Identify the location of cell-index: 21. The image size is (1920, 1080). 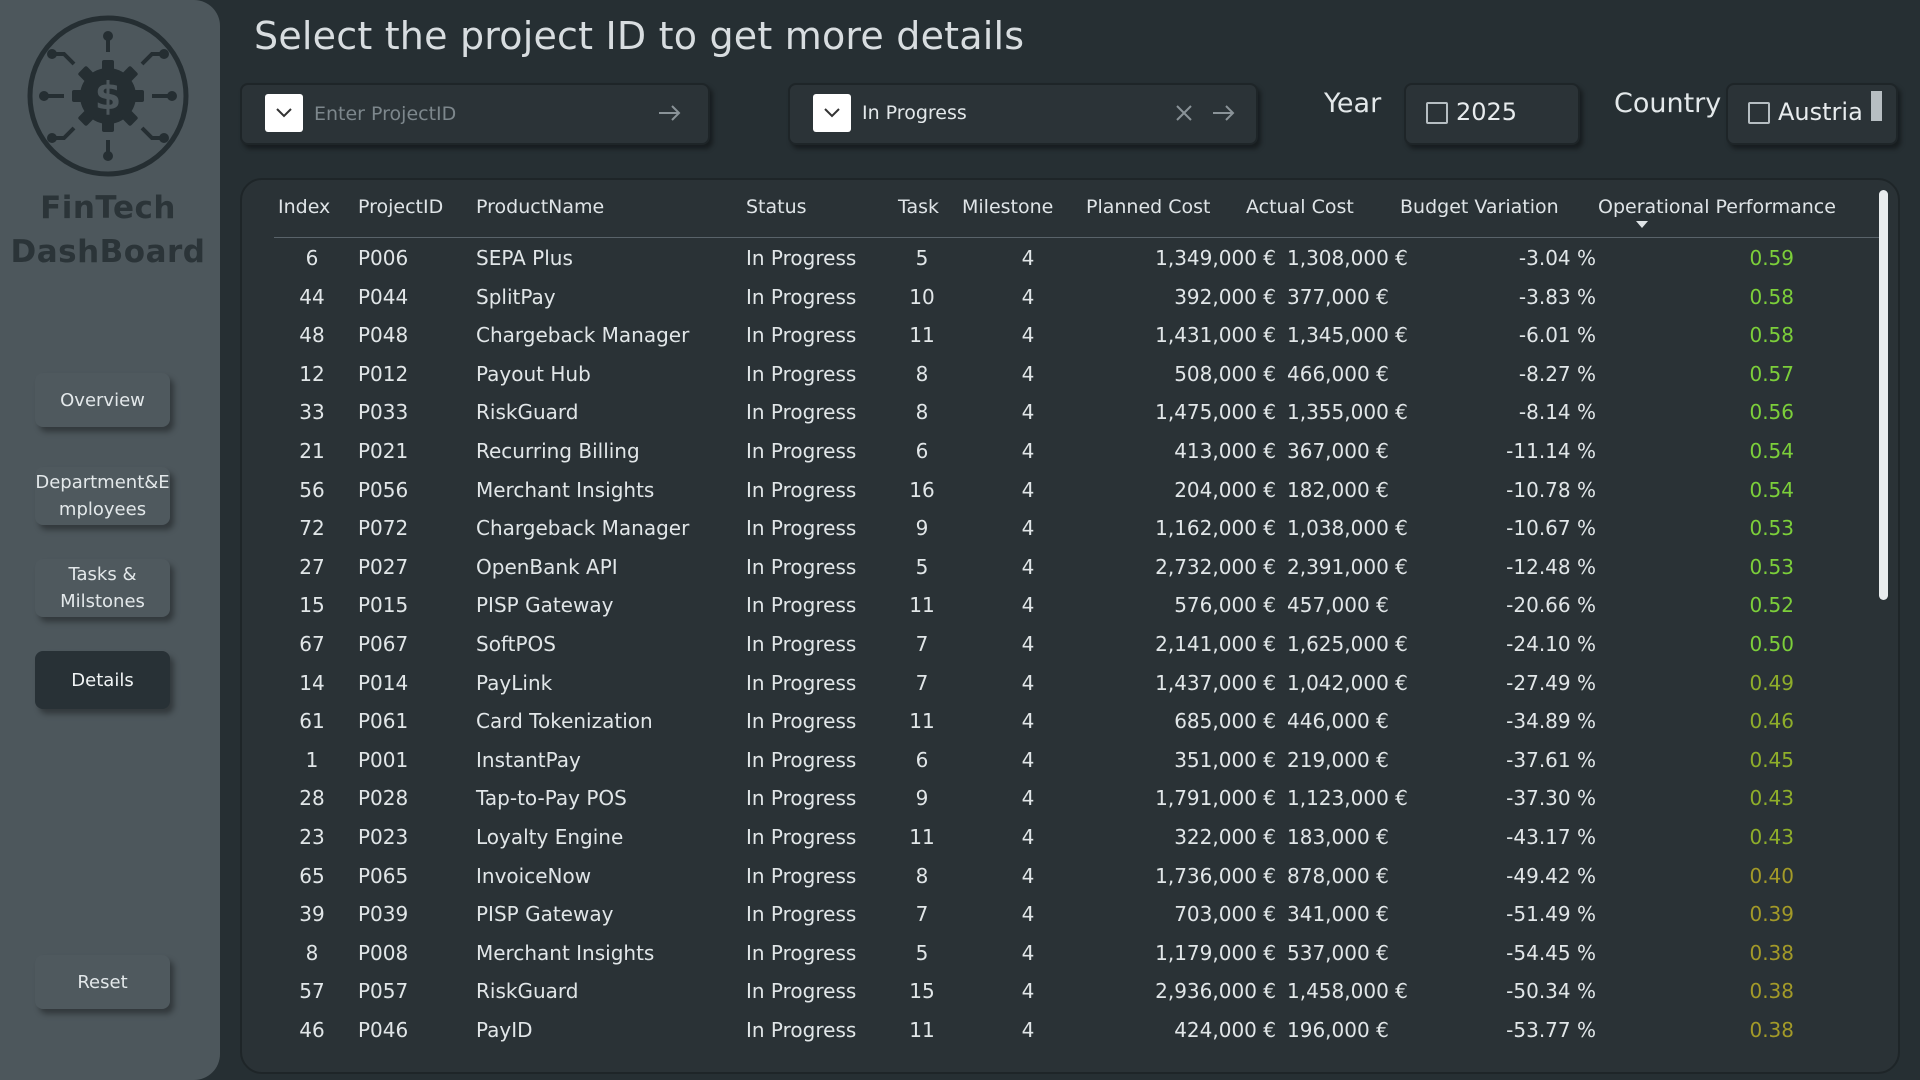
(312, 450).